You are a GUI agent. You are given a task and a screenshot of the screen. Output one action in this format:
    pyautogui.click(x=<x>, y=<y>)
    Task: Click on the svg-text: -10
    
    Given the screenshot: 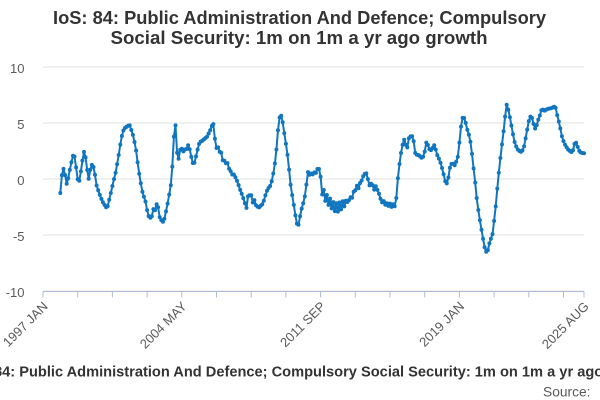 What is the action you would take?
    pyautogui.click(x=15, y=292)
    